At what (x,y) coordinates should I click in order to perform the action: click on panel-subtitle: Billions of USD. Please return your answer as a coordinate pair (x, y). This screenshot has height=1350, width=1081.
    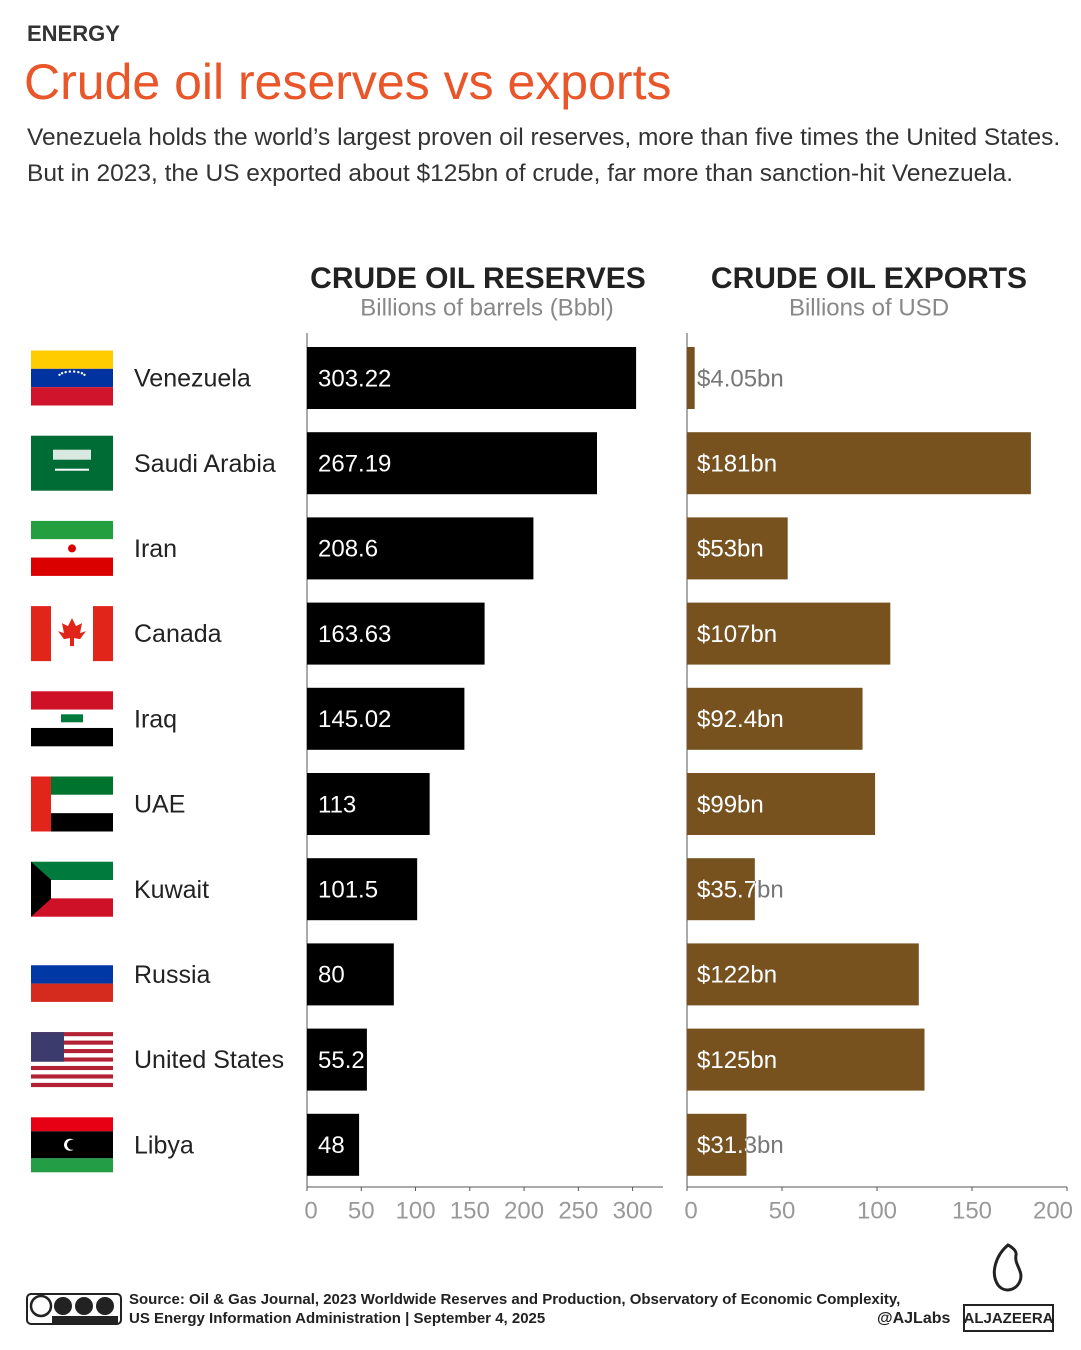
    Looking at the image, I should click on (869, 307).